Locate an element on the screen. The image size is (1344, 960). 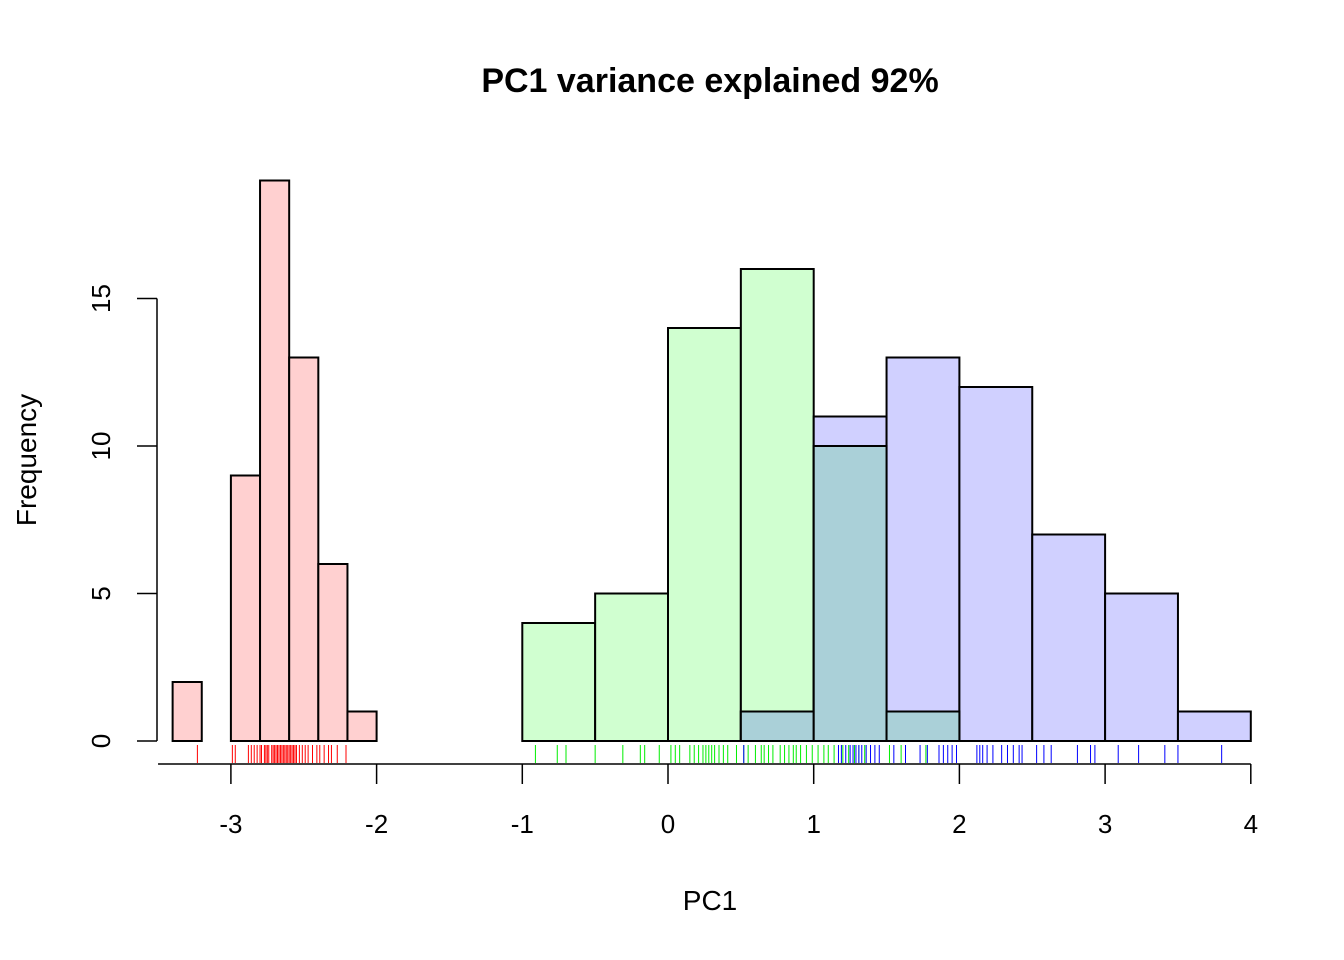
chart-title: PC1 variance explained 92% is located at coordinates (709, 81).